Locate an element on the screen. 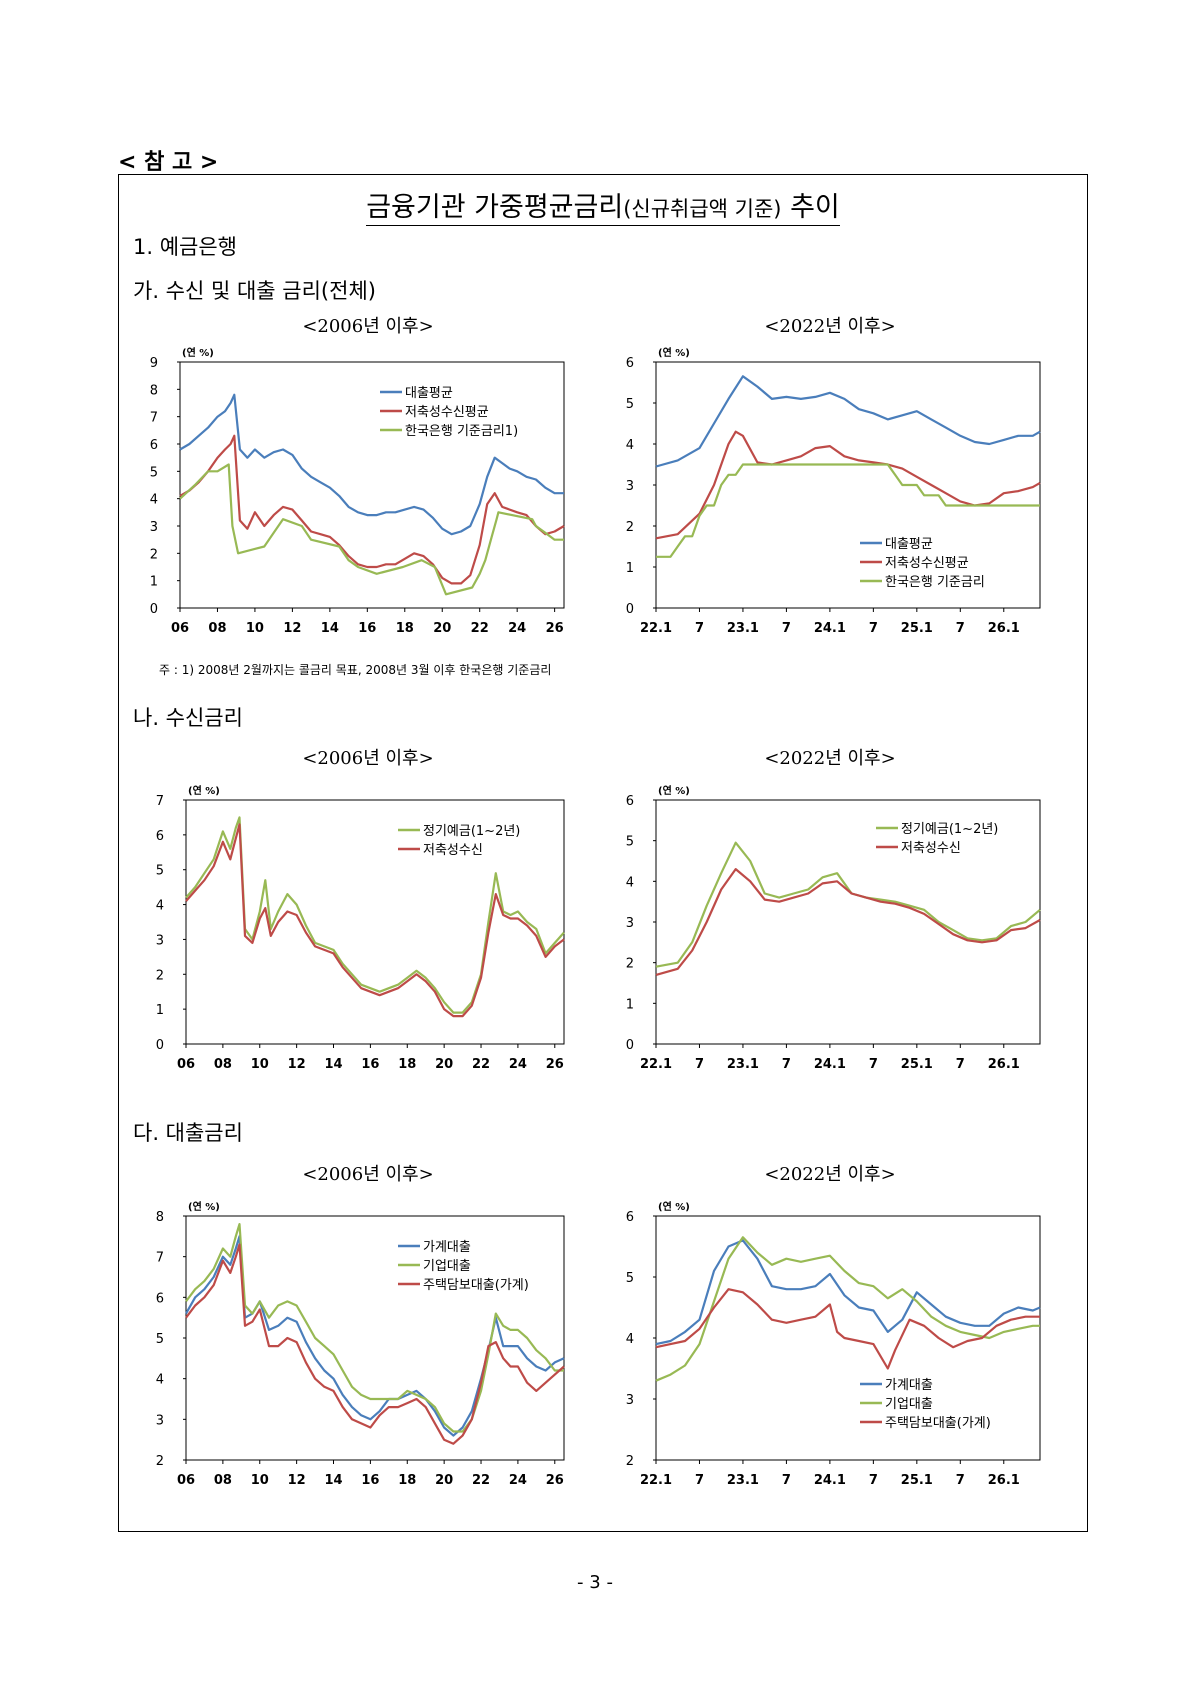  chart-c2-ytick: 5 is located at coordinates (630, 1278).